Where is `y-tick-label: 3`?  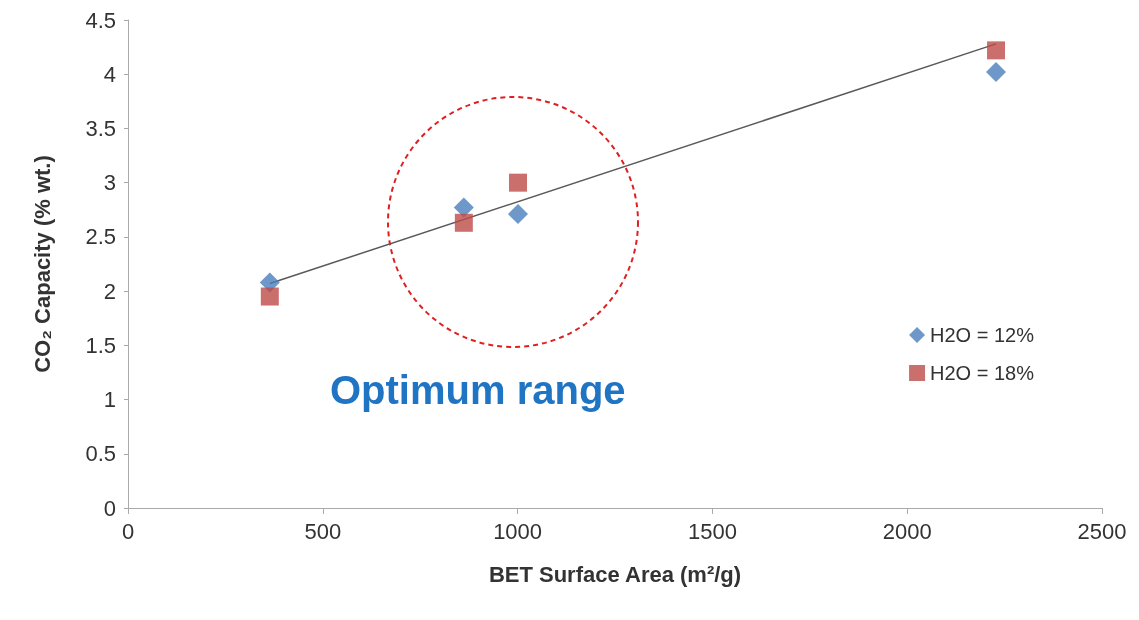
y-tick-label: 3 is located at coordinates (109, 183).